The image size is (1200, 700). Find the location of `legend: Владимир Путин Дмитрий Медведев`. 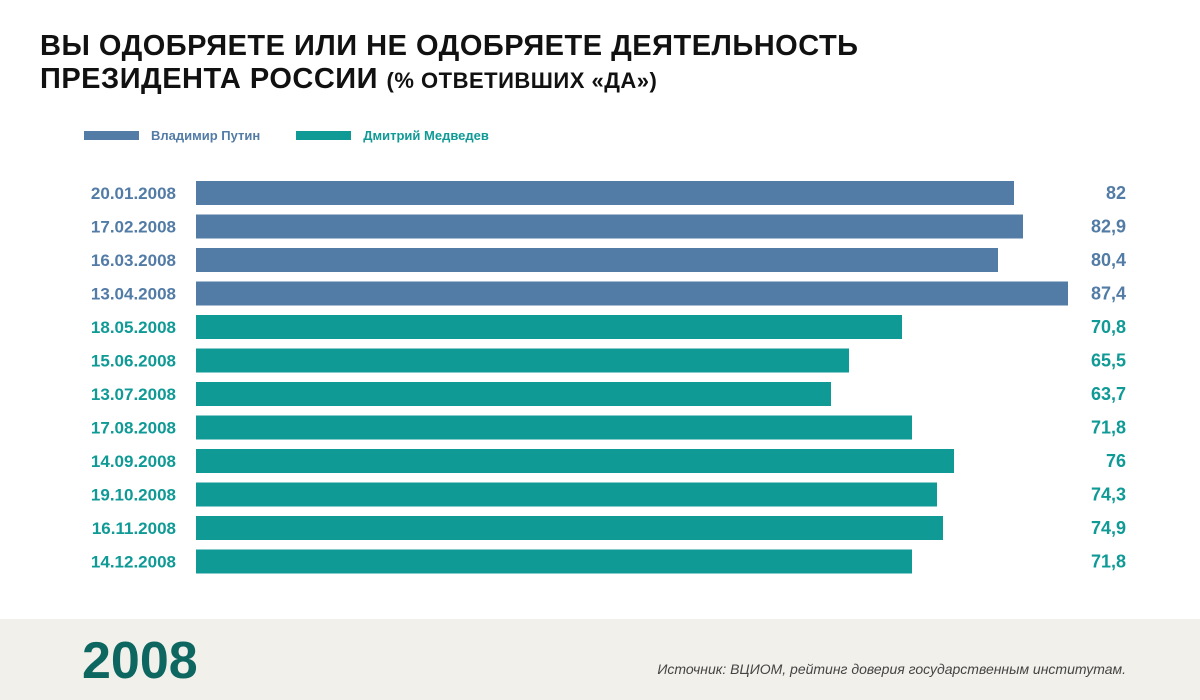

legend: Владимир Путин Дмитрий Медведев is located at coordinates (304, 135).